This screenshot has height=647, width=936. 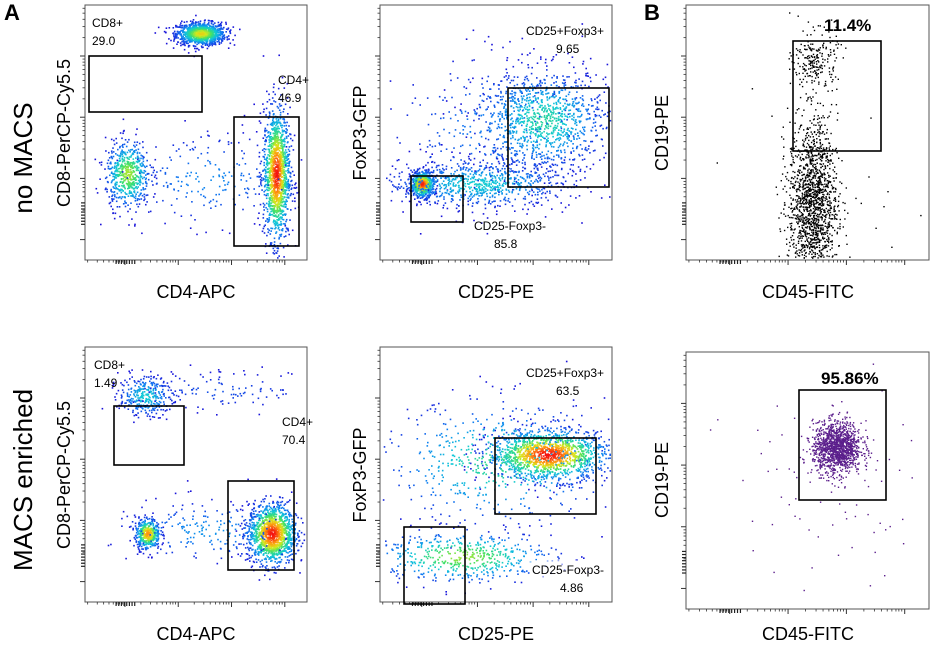 What do you see at coordinates (23, 157) in the screenshot?
I see `row-label-no-macs: no MACS` at bounding box center [23, 157].